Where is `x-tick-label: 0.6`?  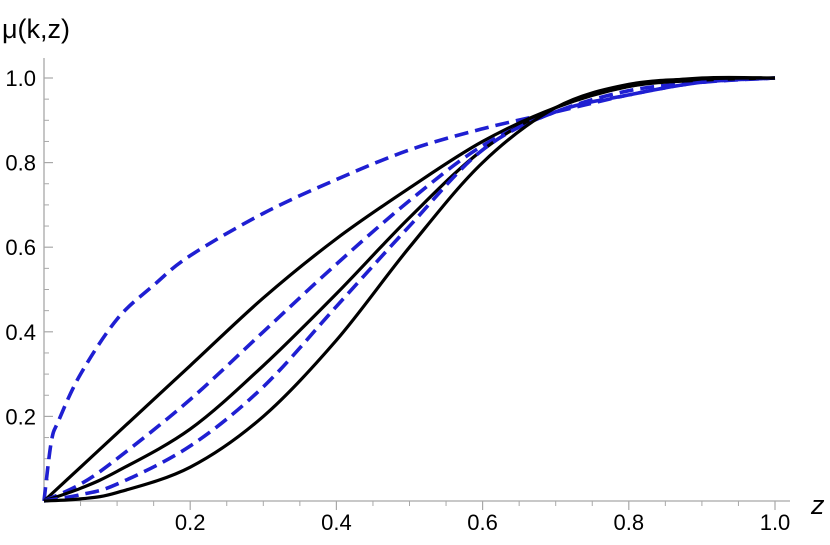 x-tick-label: 0.6 is located at coordinates (482, 522).